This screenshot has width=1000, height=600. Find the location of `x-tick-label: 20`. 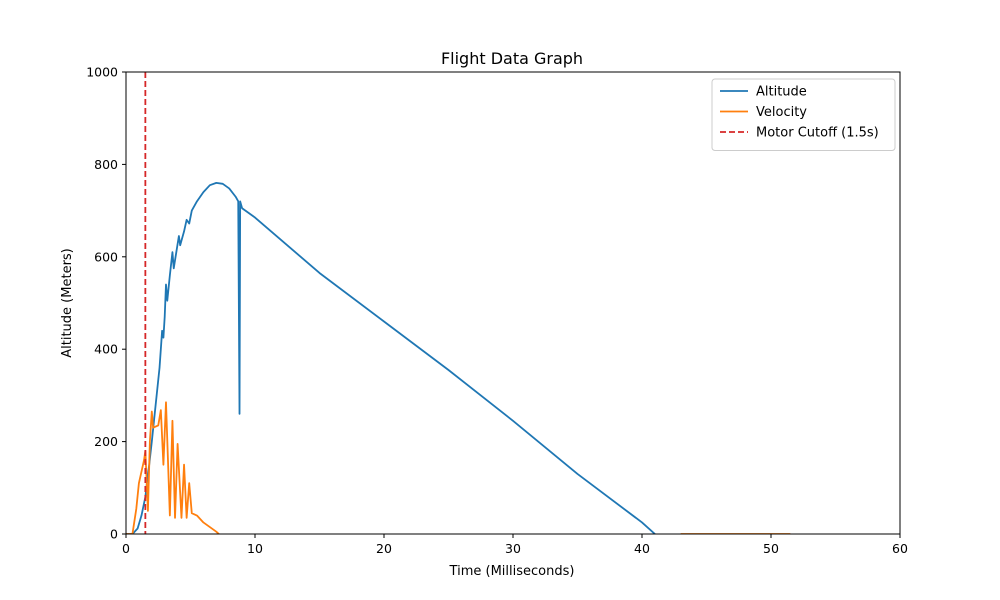

x-tick-label: 20 is located at coordinates (384, 548).